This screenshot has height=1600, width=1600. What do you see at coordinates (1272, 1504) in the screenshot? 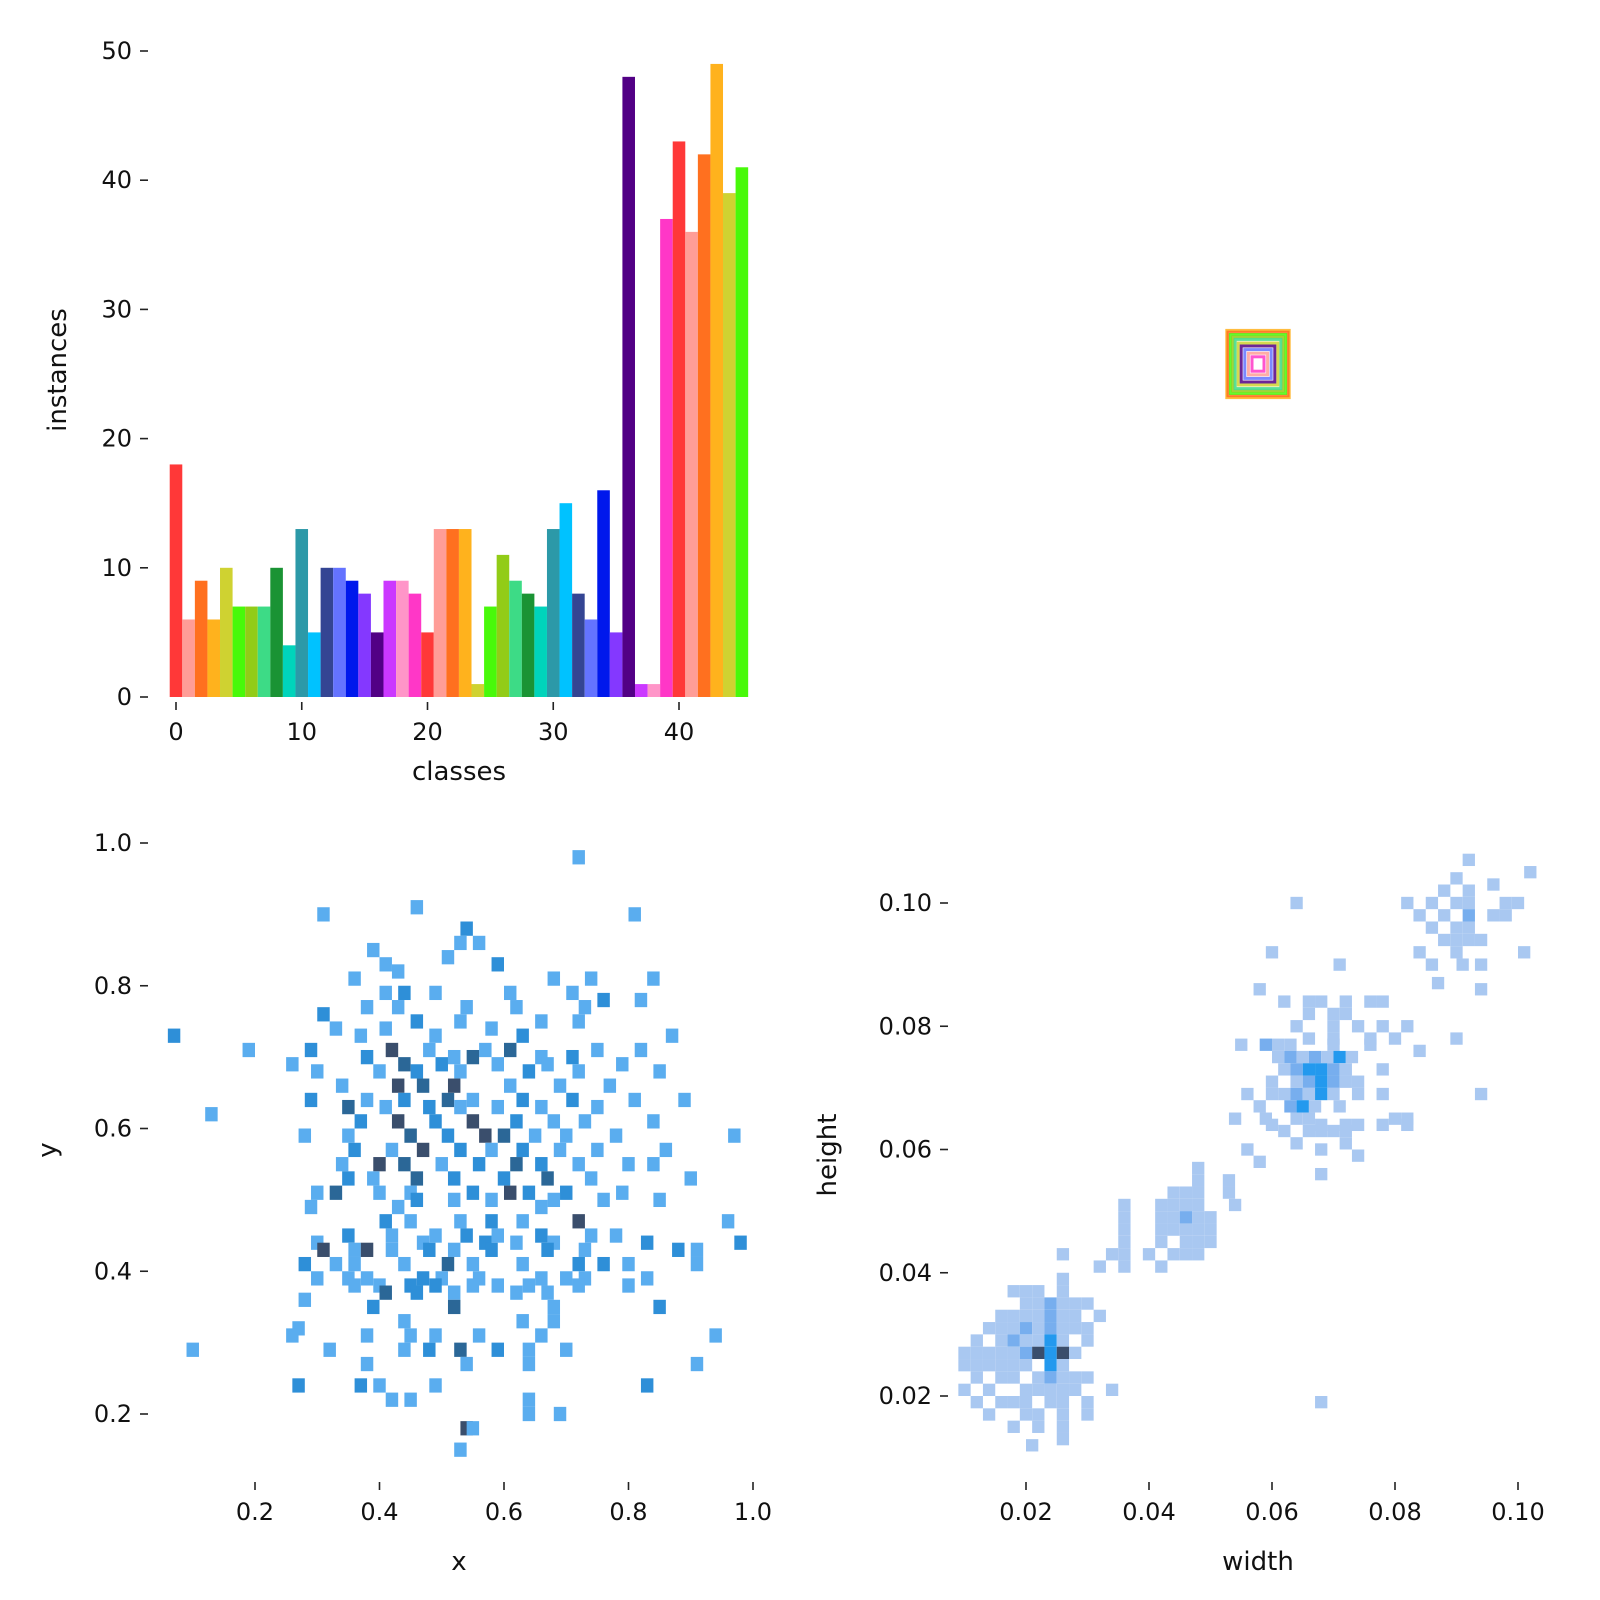
I see `x-axis-ticks: 0.02 0.04 0.06 0.08 0.10` at bounding box center [1272, 1504].